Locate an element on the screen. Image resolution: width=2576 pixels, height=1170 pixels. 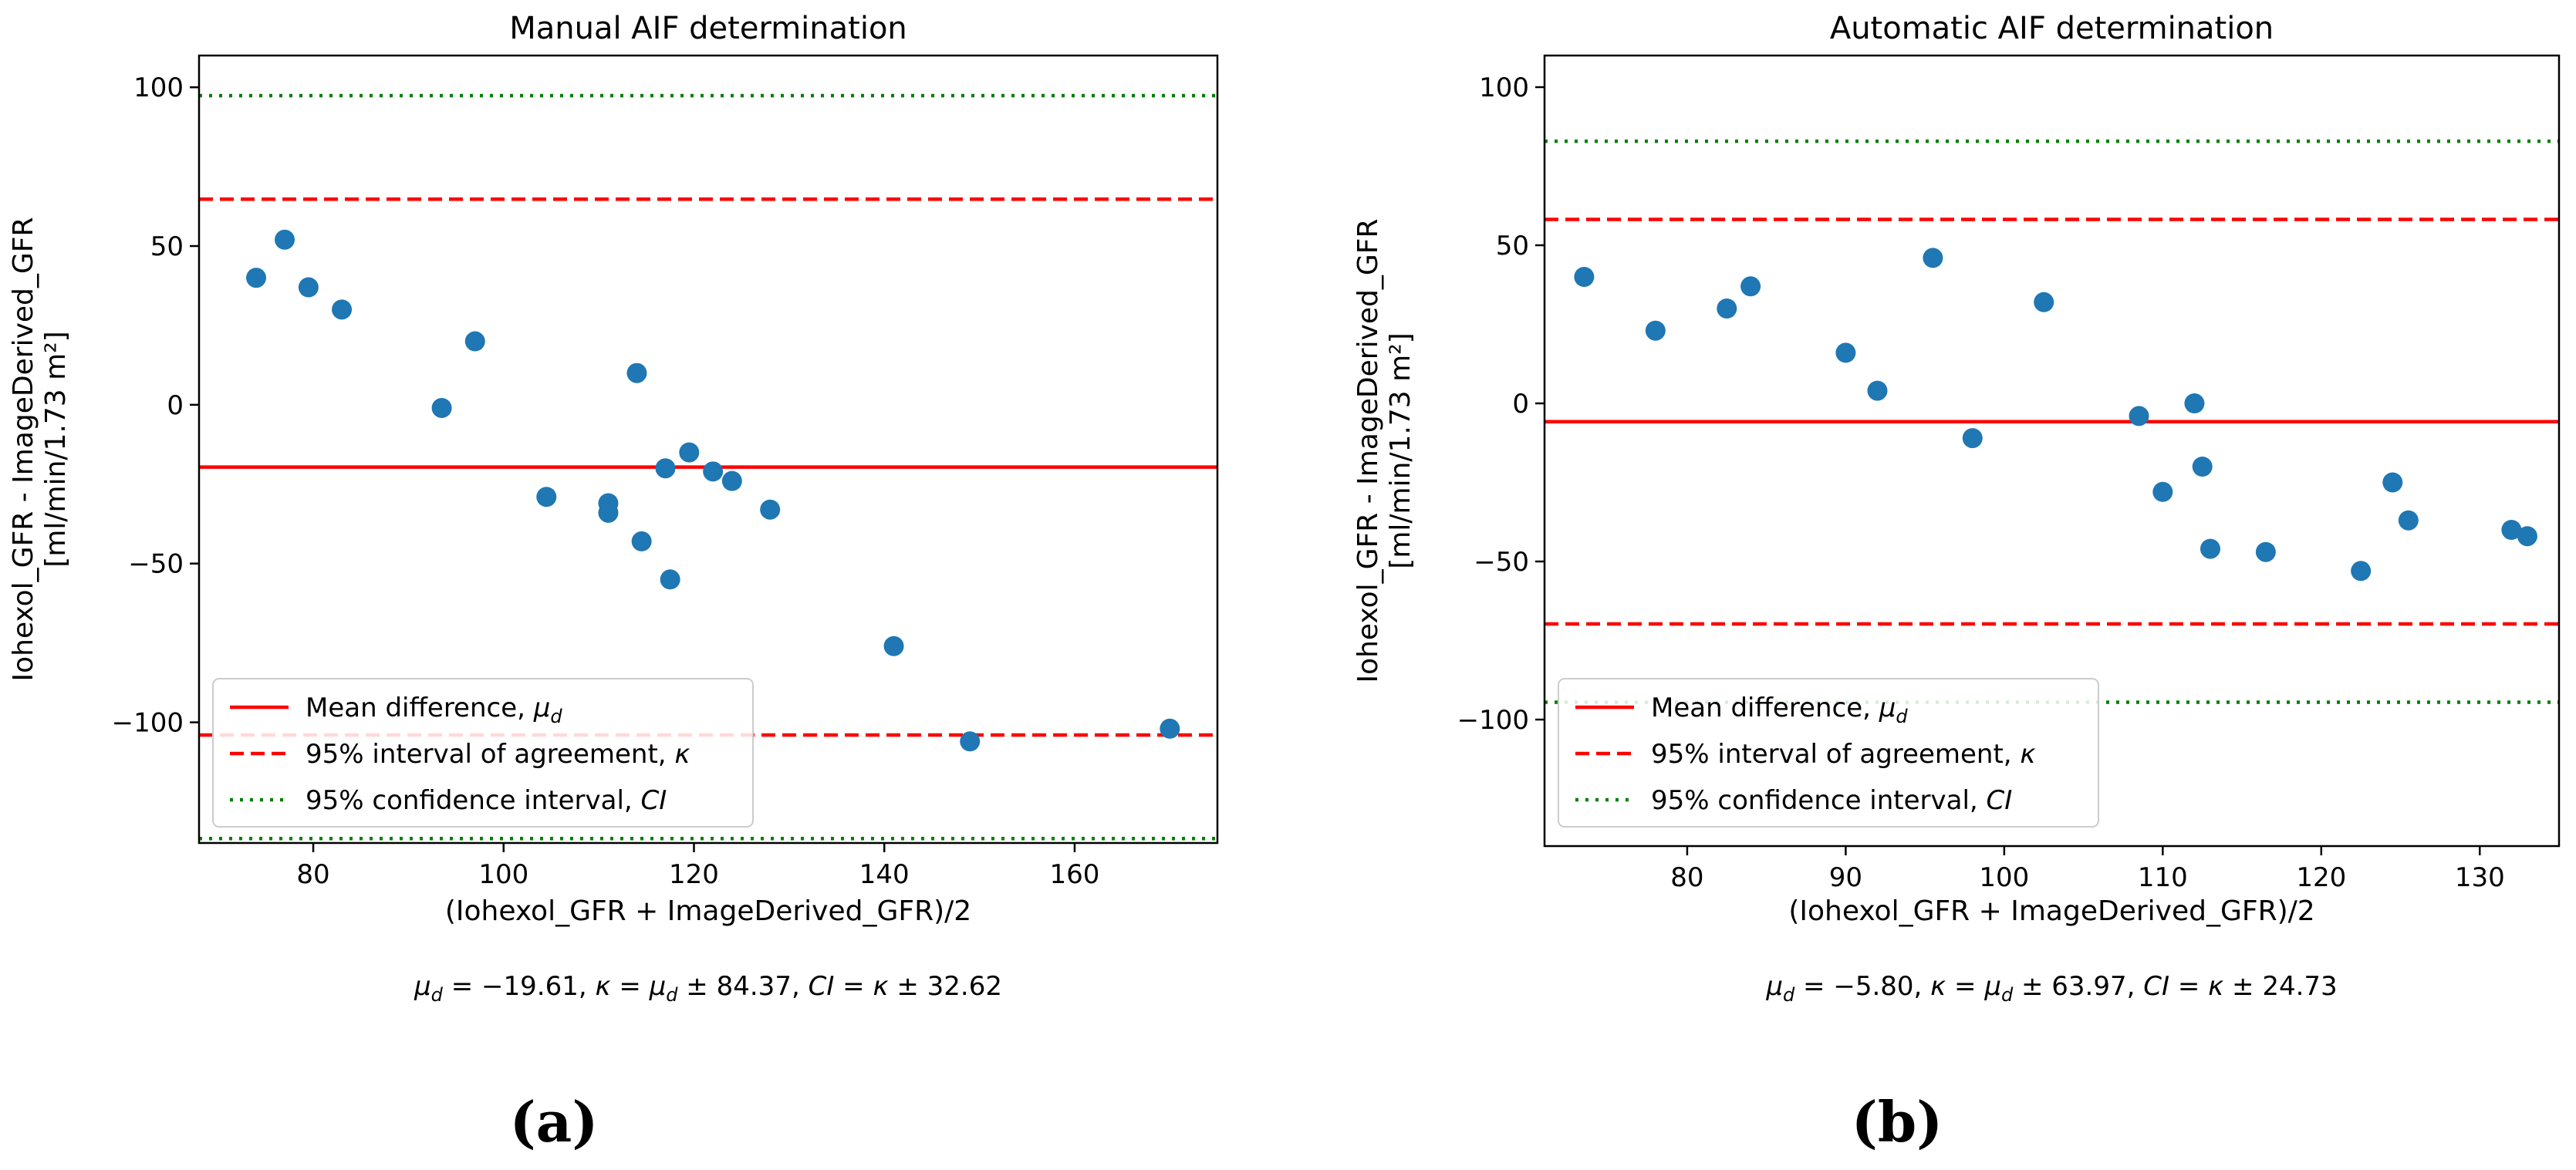
x-tick-label: 130 is located at coordinates (2480, 877).